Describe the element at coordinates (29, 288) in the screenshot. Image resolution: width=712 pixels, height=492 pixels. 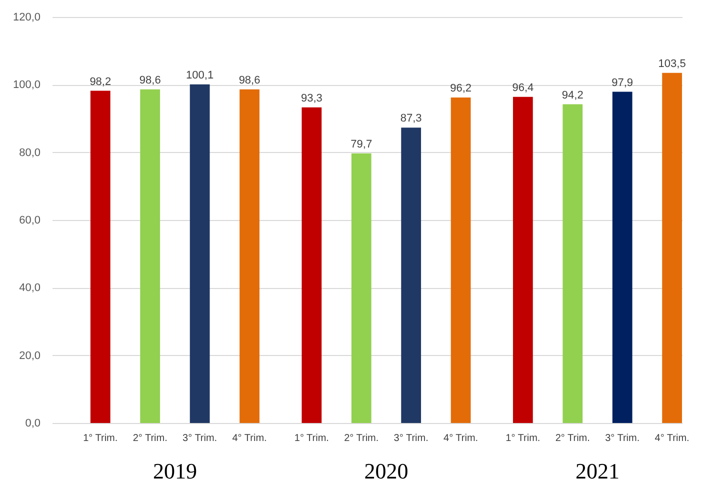
I see `y-tick-label: 40,0` at that location.